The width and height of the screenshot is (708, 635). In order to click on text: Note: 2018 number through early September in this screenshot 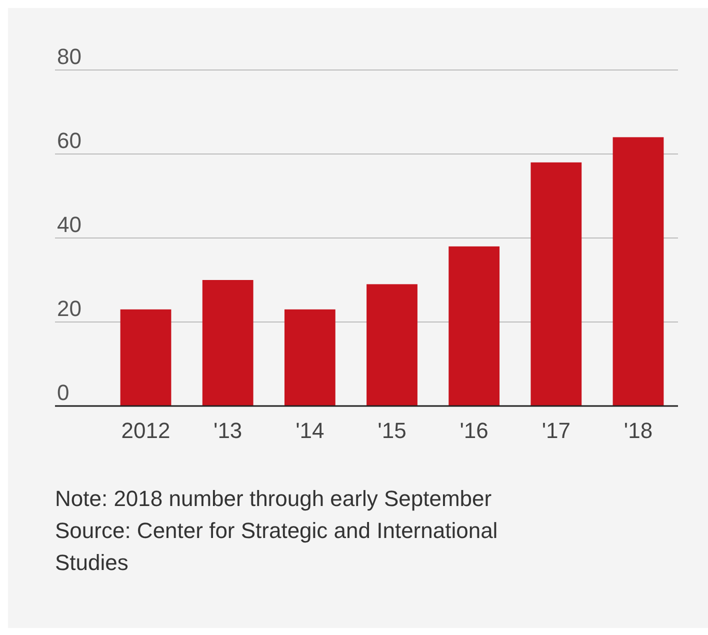, I will do `click(273, 498)`.